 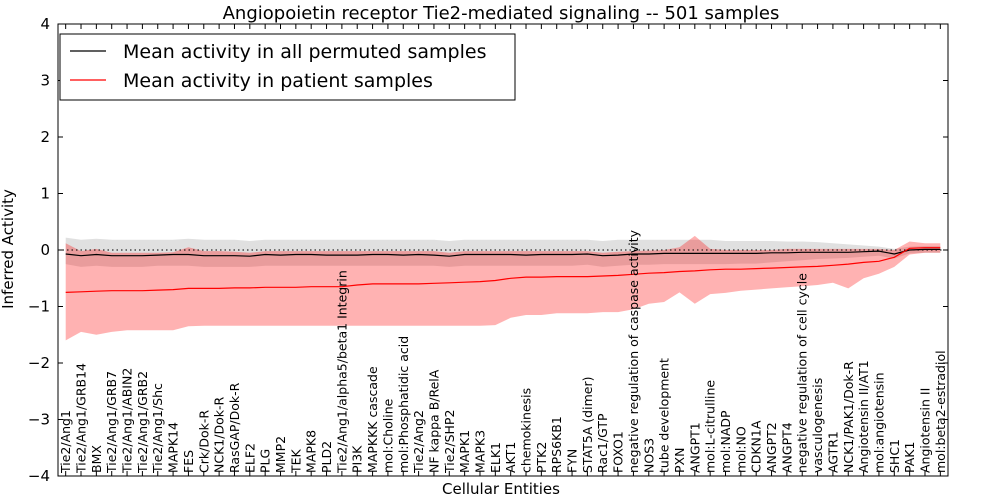 I want to click on y-tick-label: −1, so click(x=39, y=307).